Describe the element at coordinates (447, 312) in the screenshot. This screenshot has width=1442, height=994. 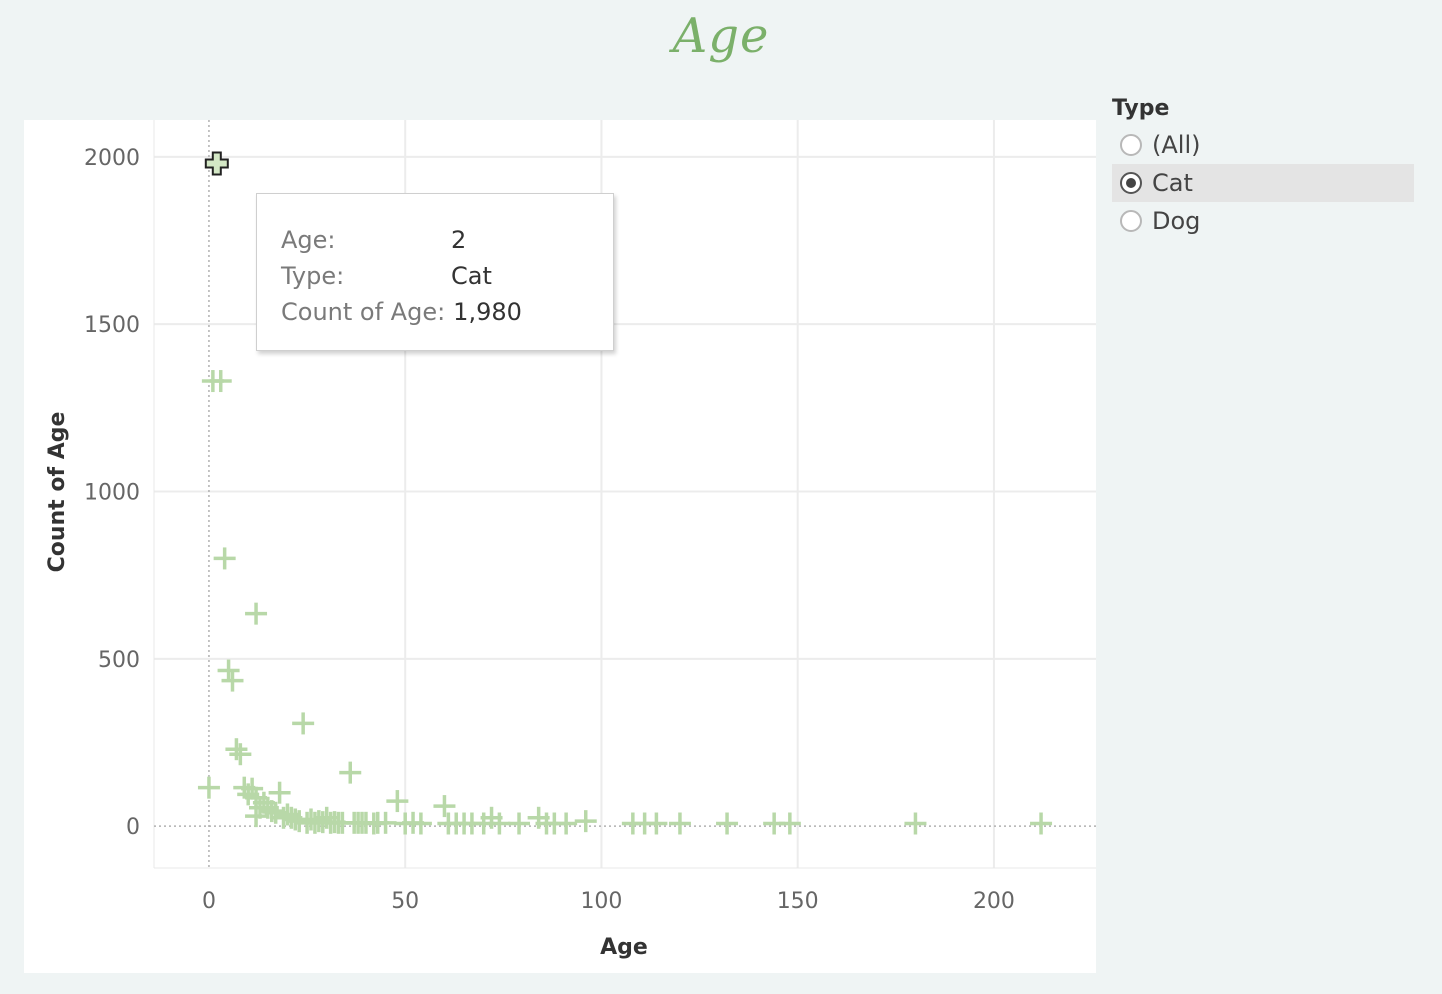
I see `tooltip-row-count: Count of Age: 1,980` at that location.